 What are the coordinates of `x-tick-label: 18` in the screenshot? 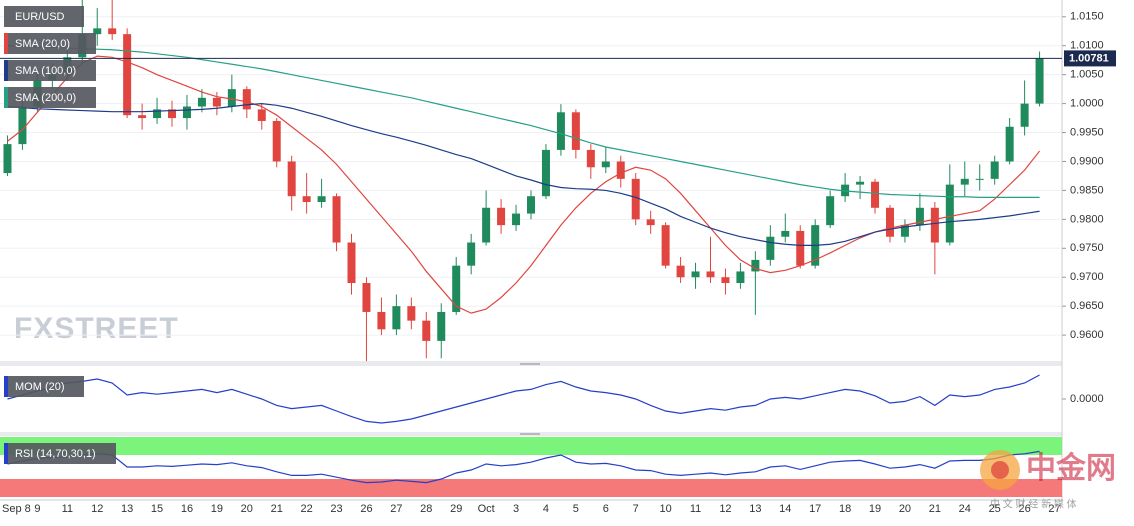 It's located at (845, 509).